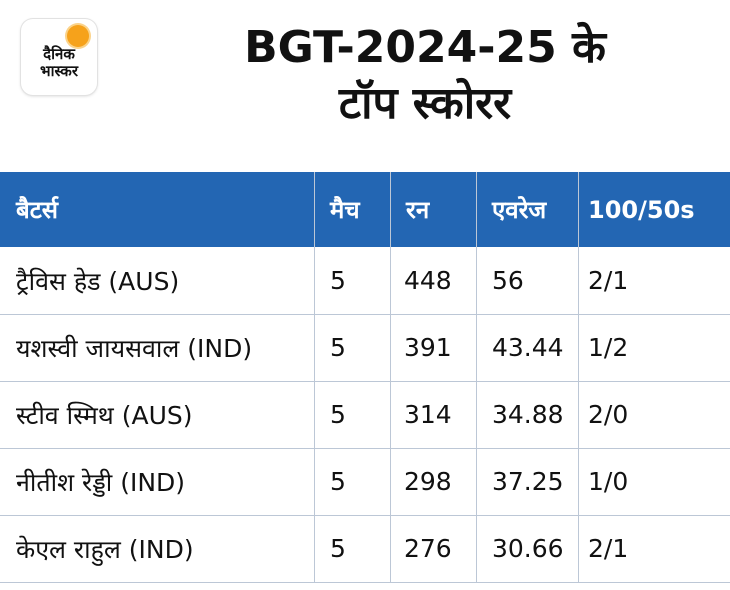  Describe the element at coordinates (425, 47) in the screenshot. I see `title-line1: BGT-2024-25 के` at that location.